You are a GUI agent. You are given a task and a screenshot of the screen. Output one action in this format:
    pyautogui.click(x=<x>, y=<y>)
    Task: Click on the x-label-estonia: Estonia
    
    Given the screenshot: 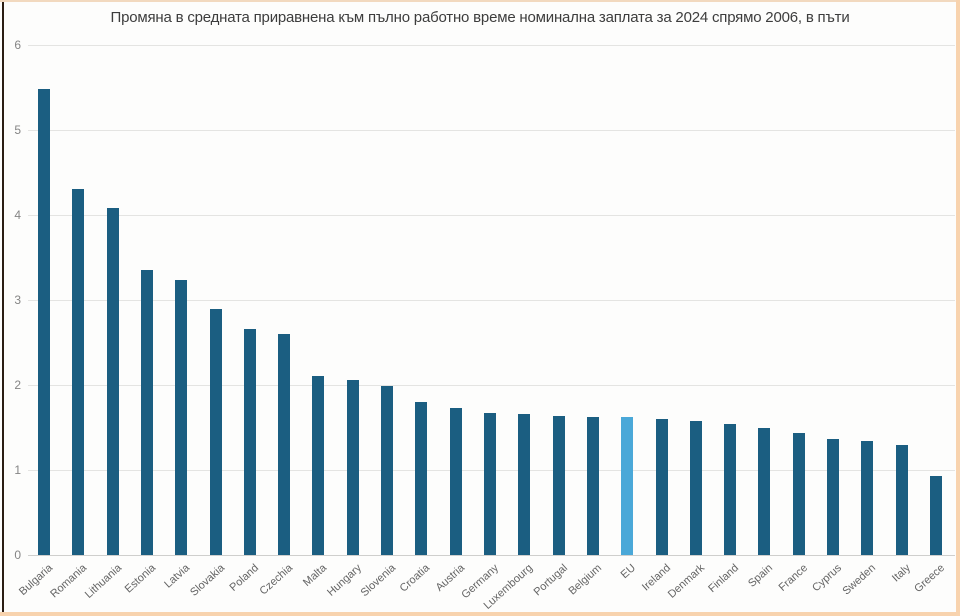 What is the action you would take?
    pyautogui.click(x=140, y=579)
    